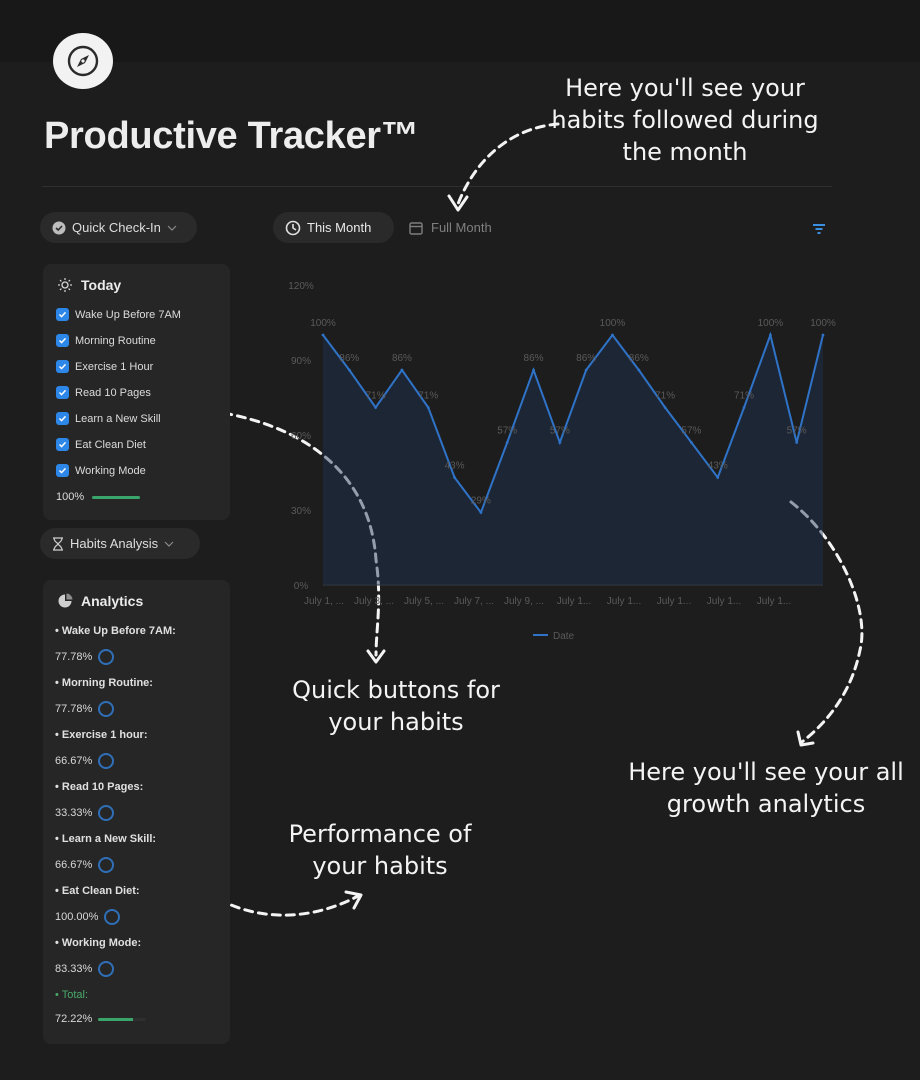 This screenshot has height=1080, width=920. What do you see at coordinates (573, 423) in the screenshot?
I see `series-line` at bounding box center [573, 423].